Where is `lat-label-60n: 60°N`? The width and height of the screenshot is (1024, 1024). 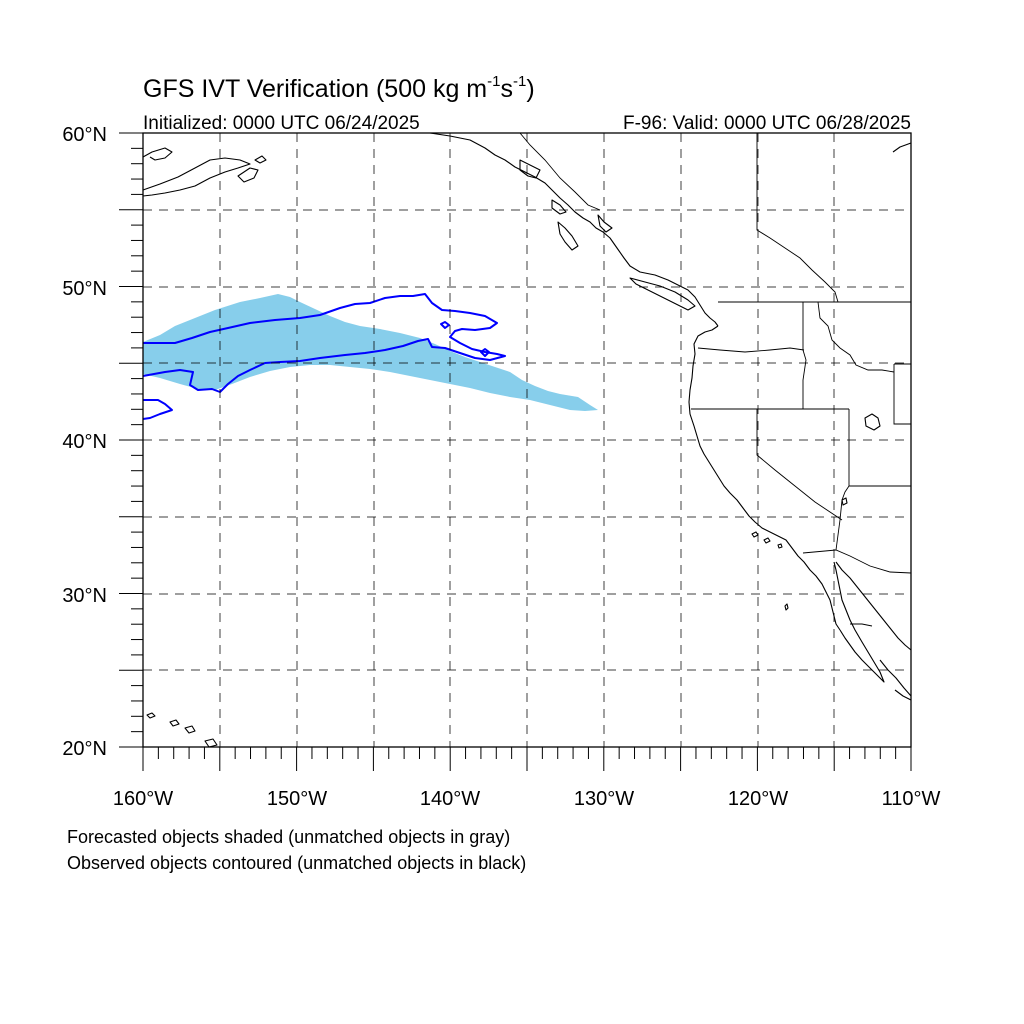 lat-label-60n: 60°N is located at coordinates (84, 135).